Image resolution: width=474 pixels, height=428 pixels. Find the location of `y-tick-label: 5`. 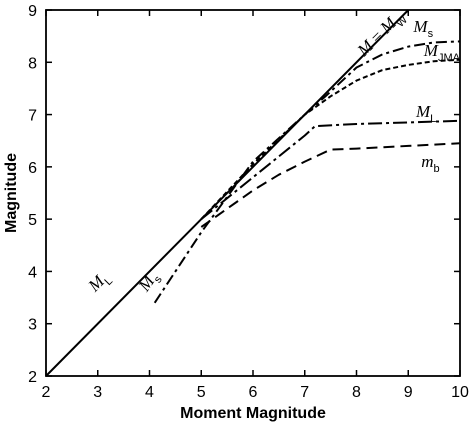

y-tick-label: 5 is located at coordinates (32, 220).